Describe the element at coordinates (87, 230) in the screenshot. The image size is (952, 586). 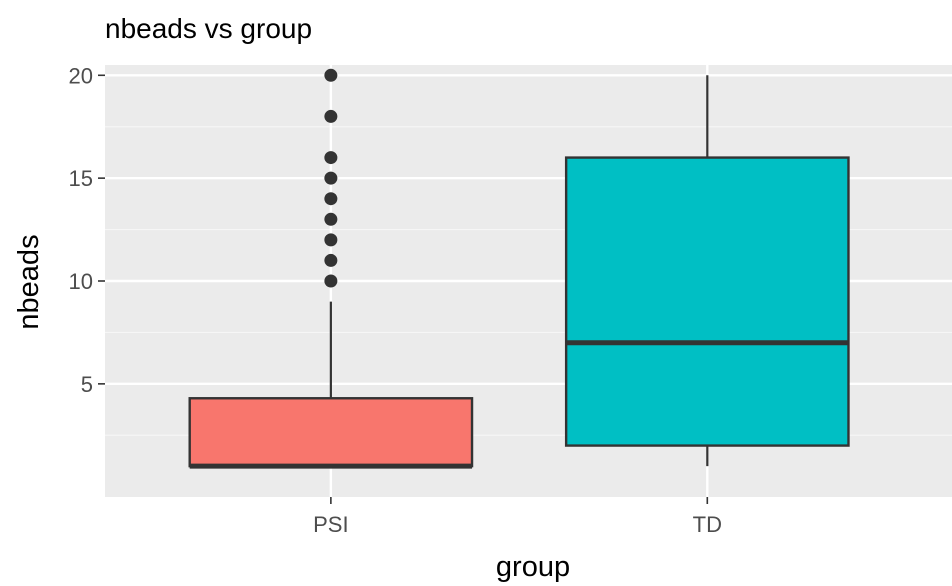
I see `y-axis-ticks: 5 10 15 20` at that location.